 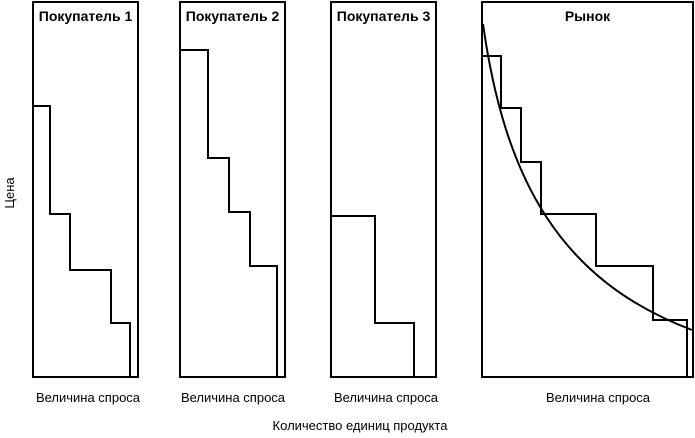 What do you see at coordinates (361, 425) in the screenshot?
I see `x-axis-common-label: Количество единиц продукта` at bounding box center [361, 425].